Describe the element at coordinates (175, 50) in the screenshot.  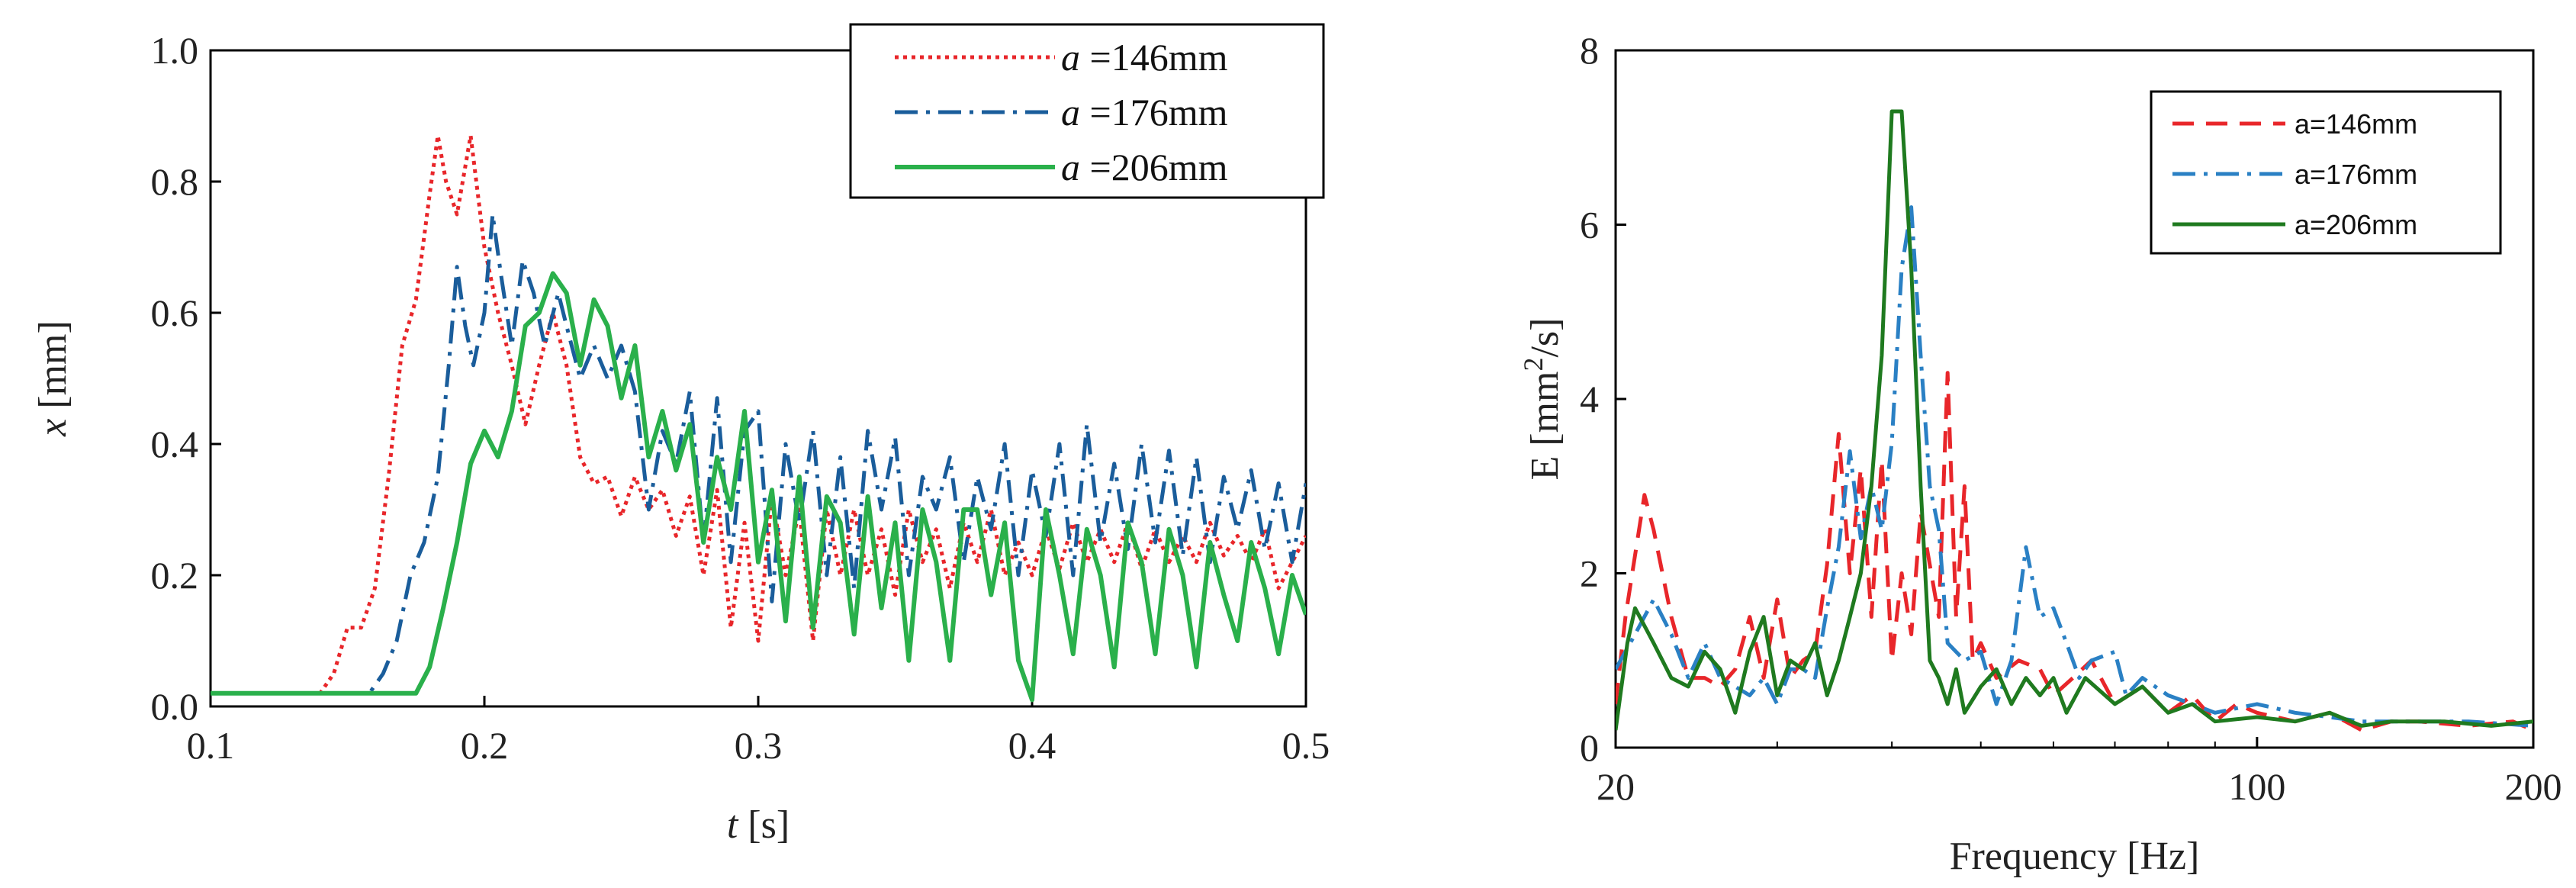
I see `left-y-tick-label: 1.0` at that location.